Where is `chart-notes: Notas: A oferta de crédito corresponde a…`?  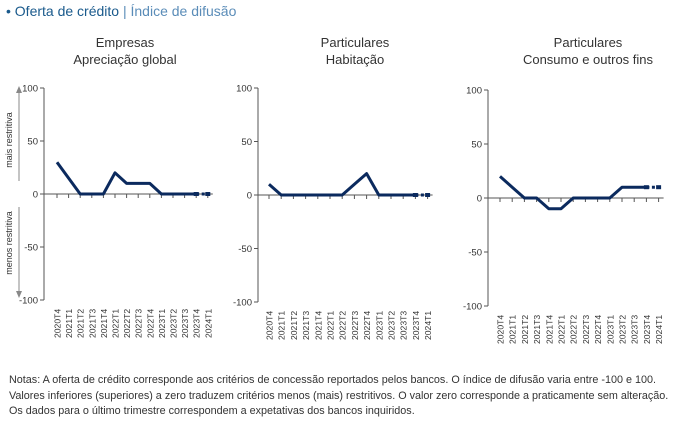
chart-notes: Notas: A oferta de crédito corresponde a… is located at coordinates (339, 395).